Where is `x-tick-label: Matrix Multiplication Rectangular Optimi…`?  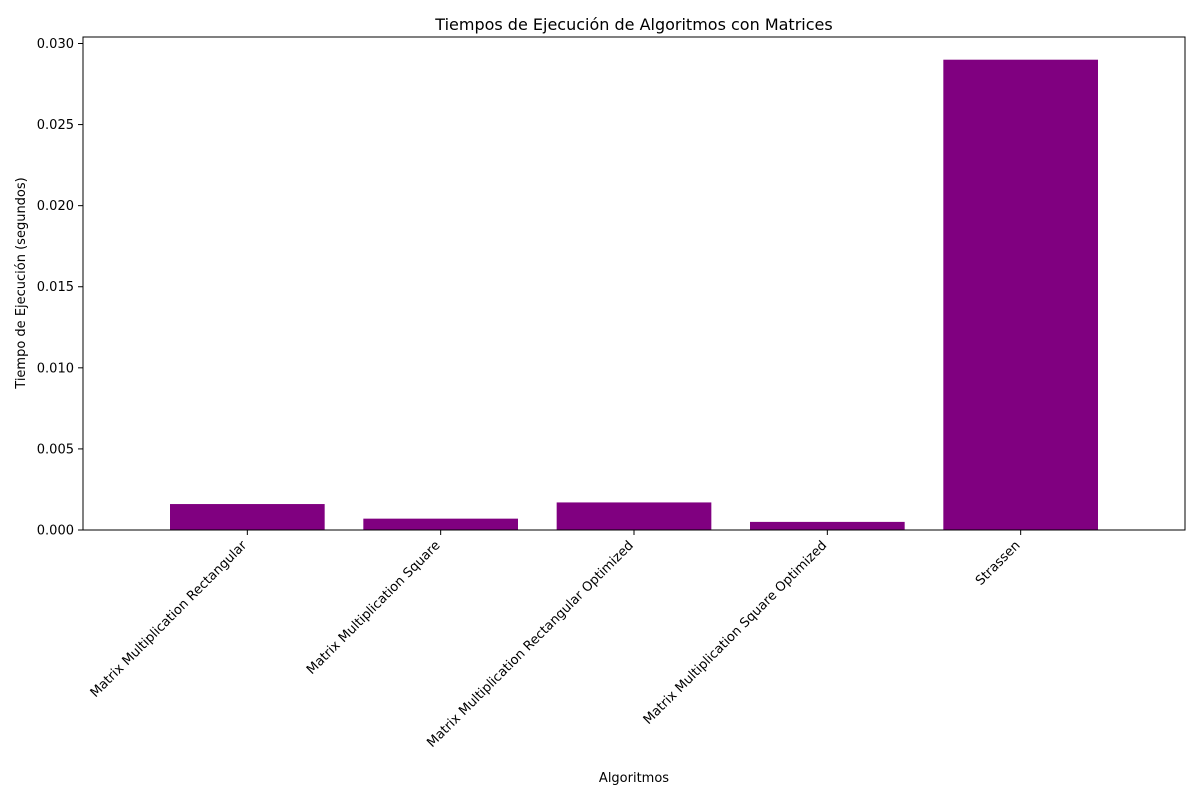 x-tick-label: Matrix Multiplication Rectangular Optimi… is located at coordinates (530, 644).